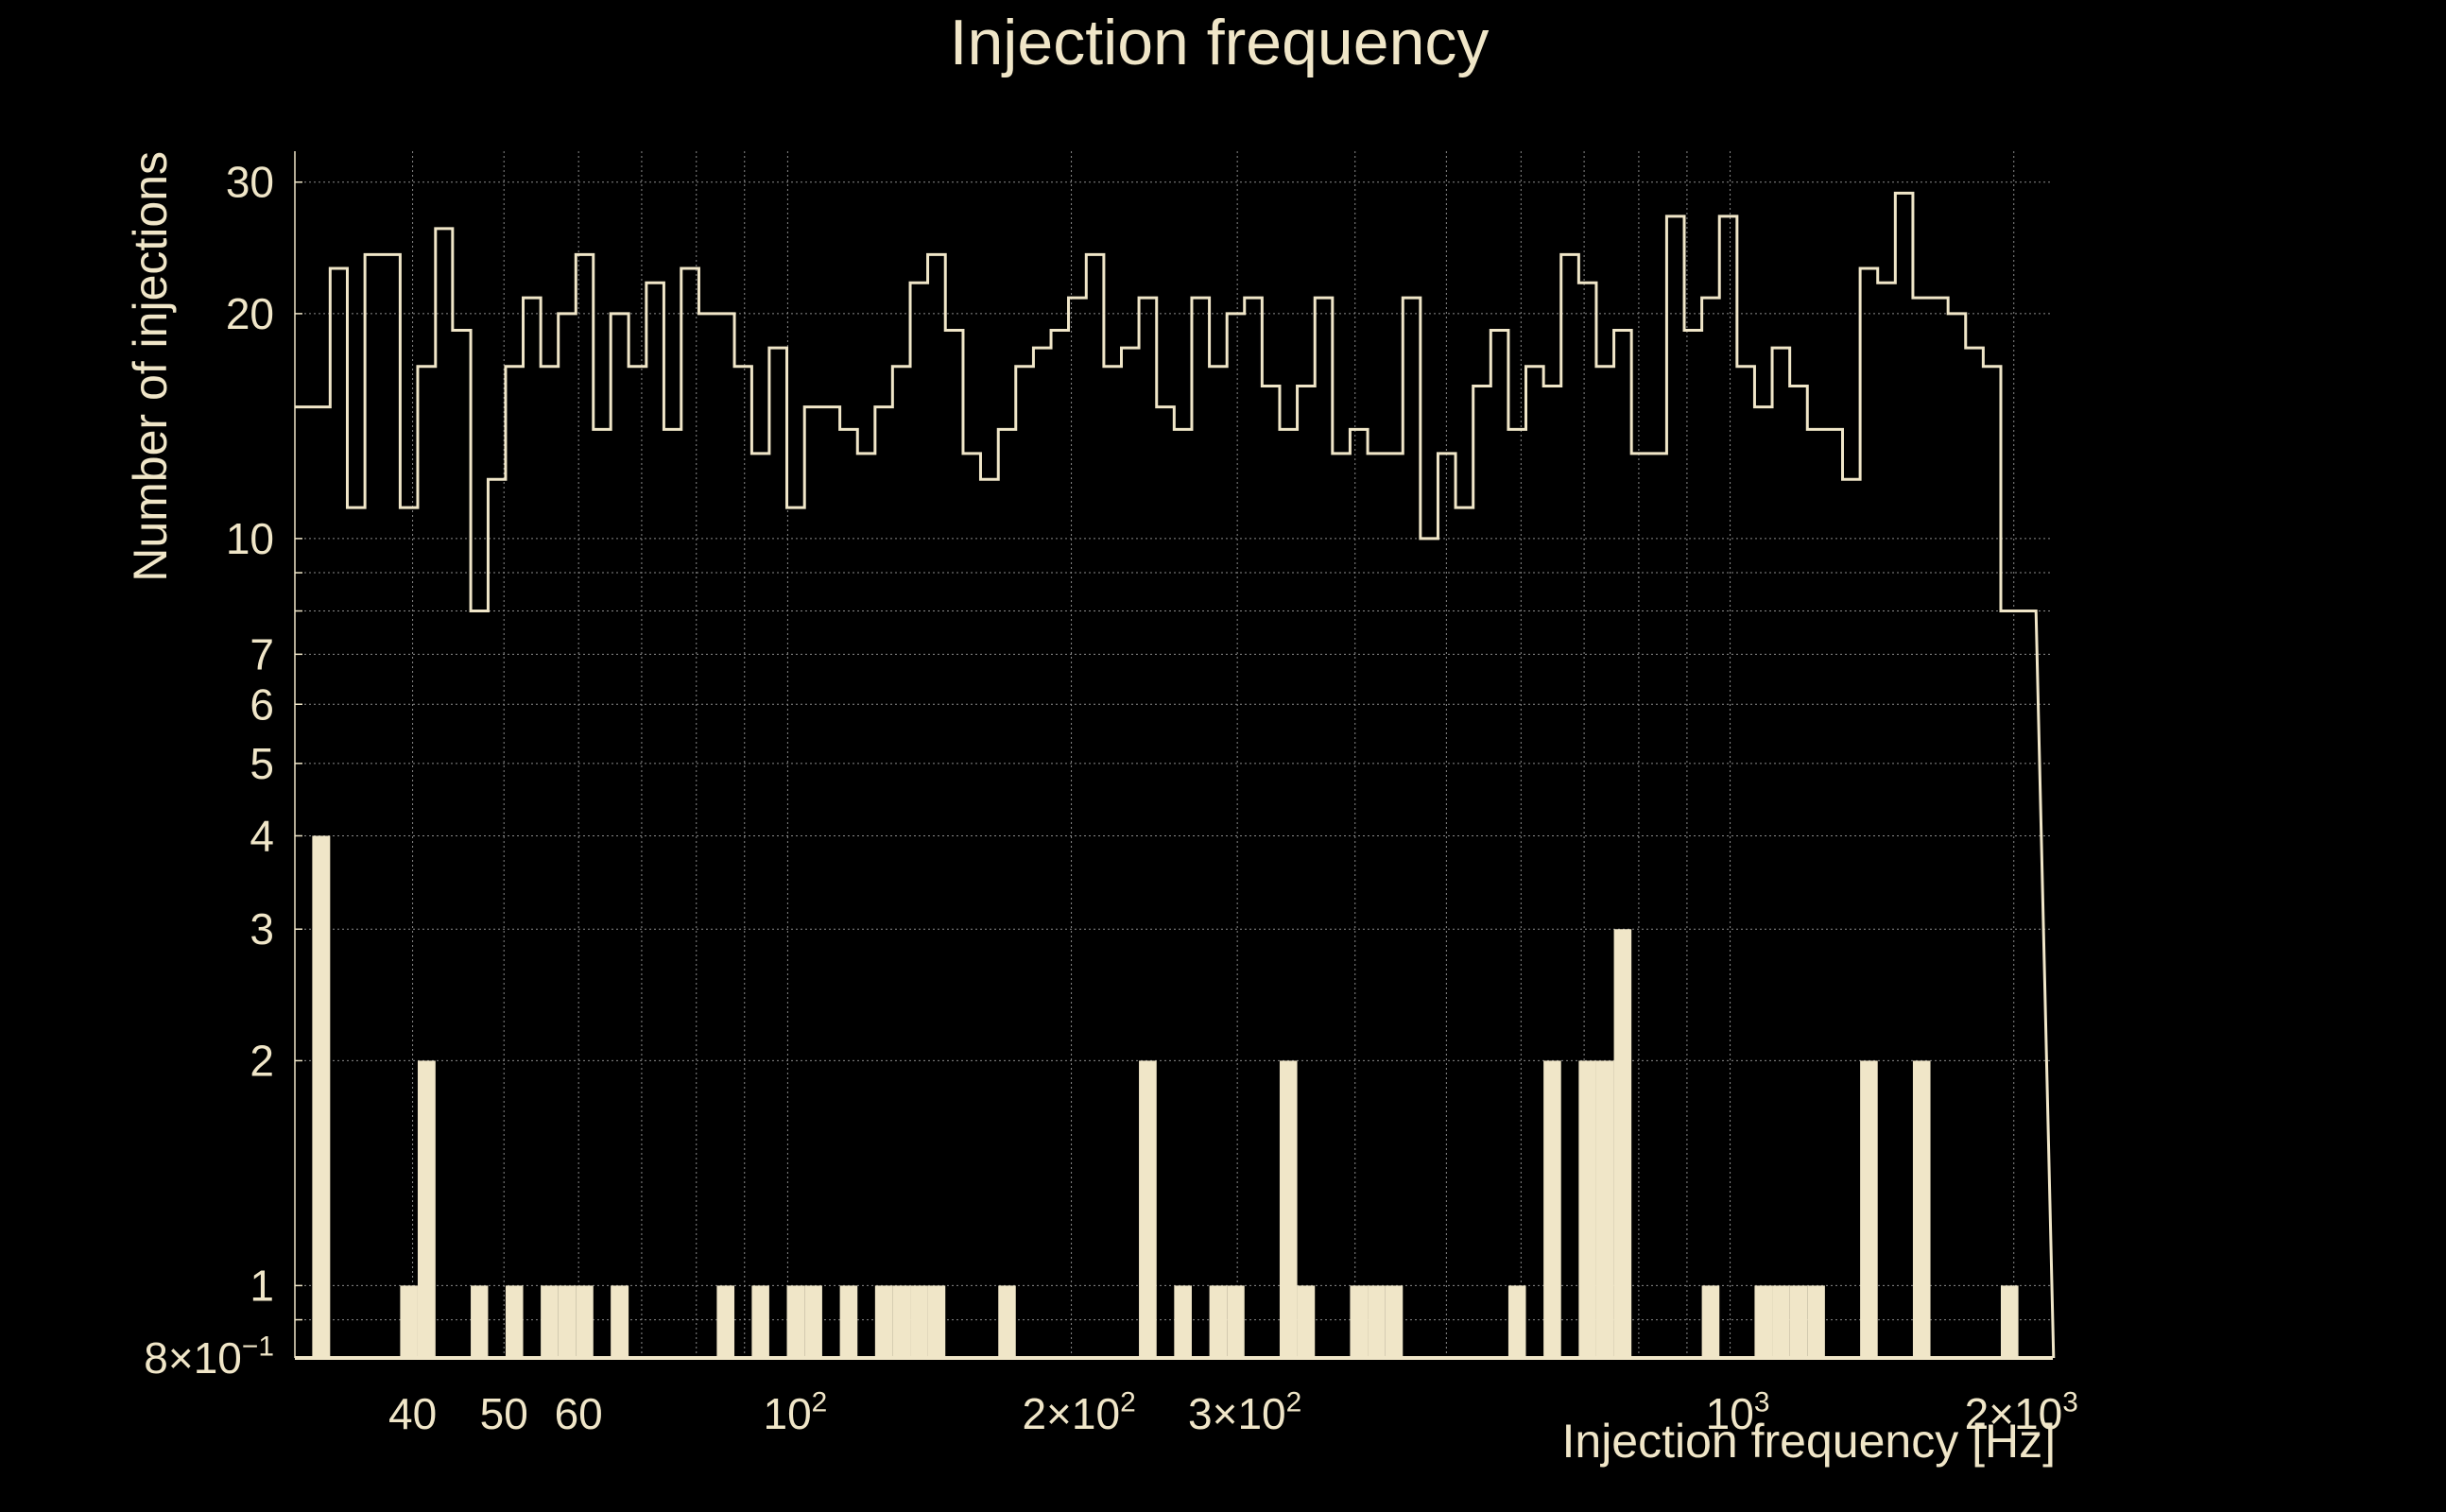 The height and width of the screenshot is (1512, 2446). I want to click on y-tick-label: 5, so click(262, 763).